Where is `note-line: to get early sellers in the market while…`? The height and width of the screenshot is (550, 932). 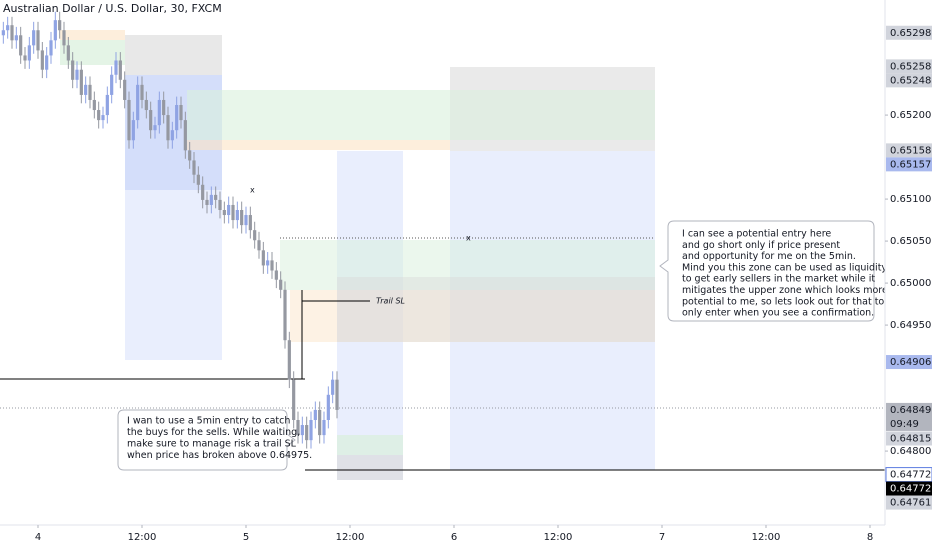
note-line: to get early sellers in the market while… is located at coordinates (778, 279).